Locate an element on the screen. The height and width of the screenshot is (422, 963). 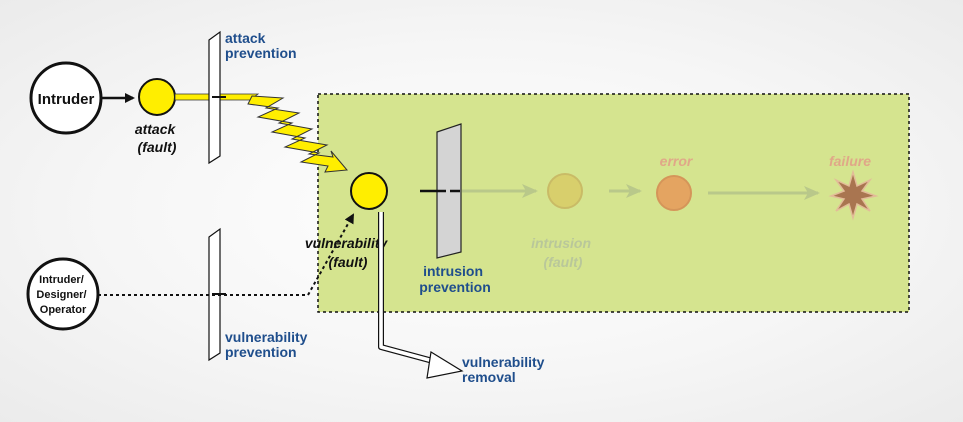
intrusion-prevention-barrier is located at coordinates (449, 191).